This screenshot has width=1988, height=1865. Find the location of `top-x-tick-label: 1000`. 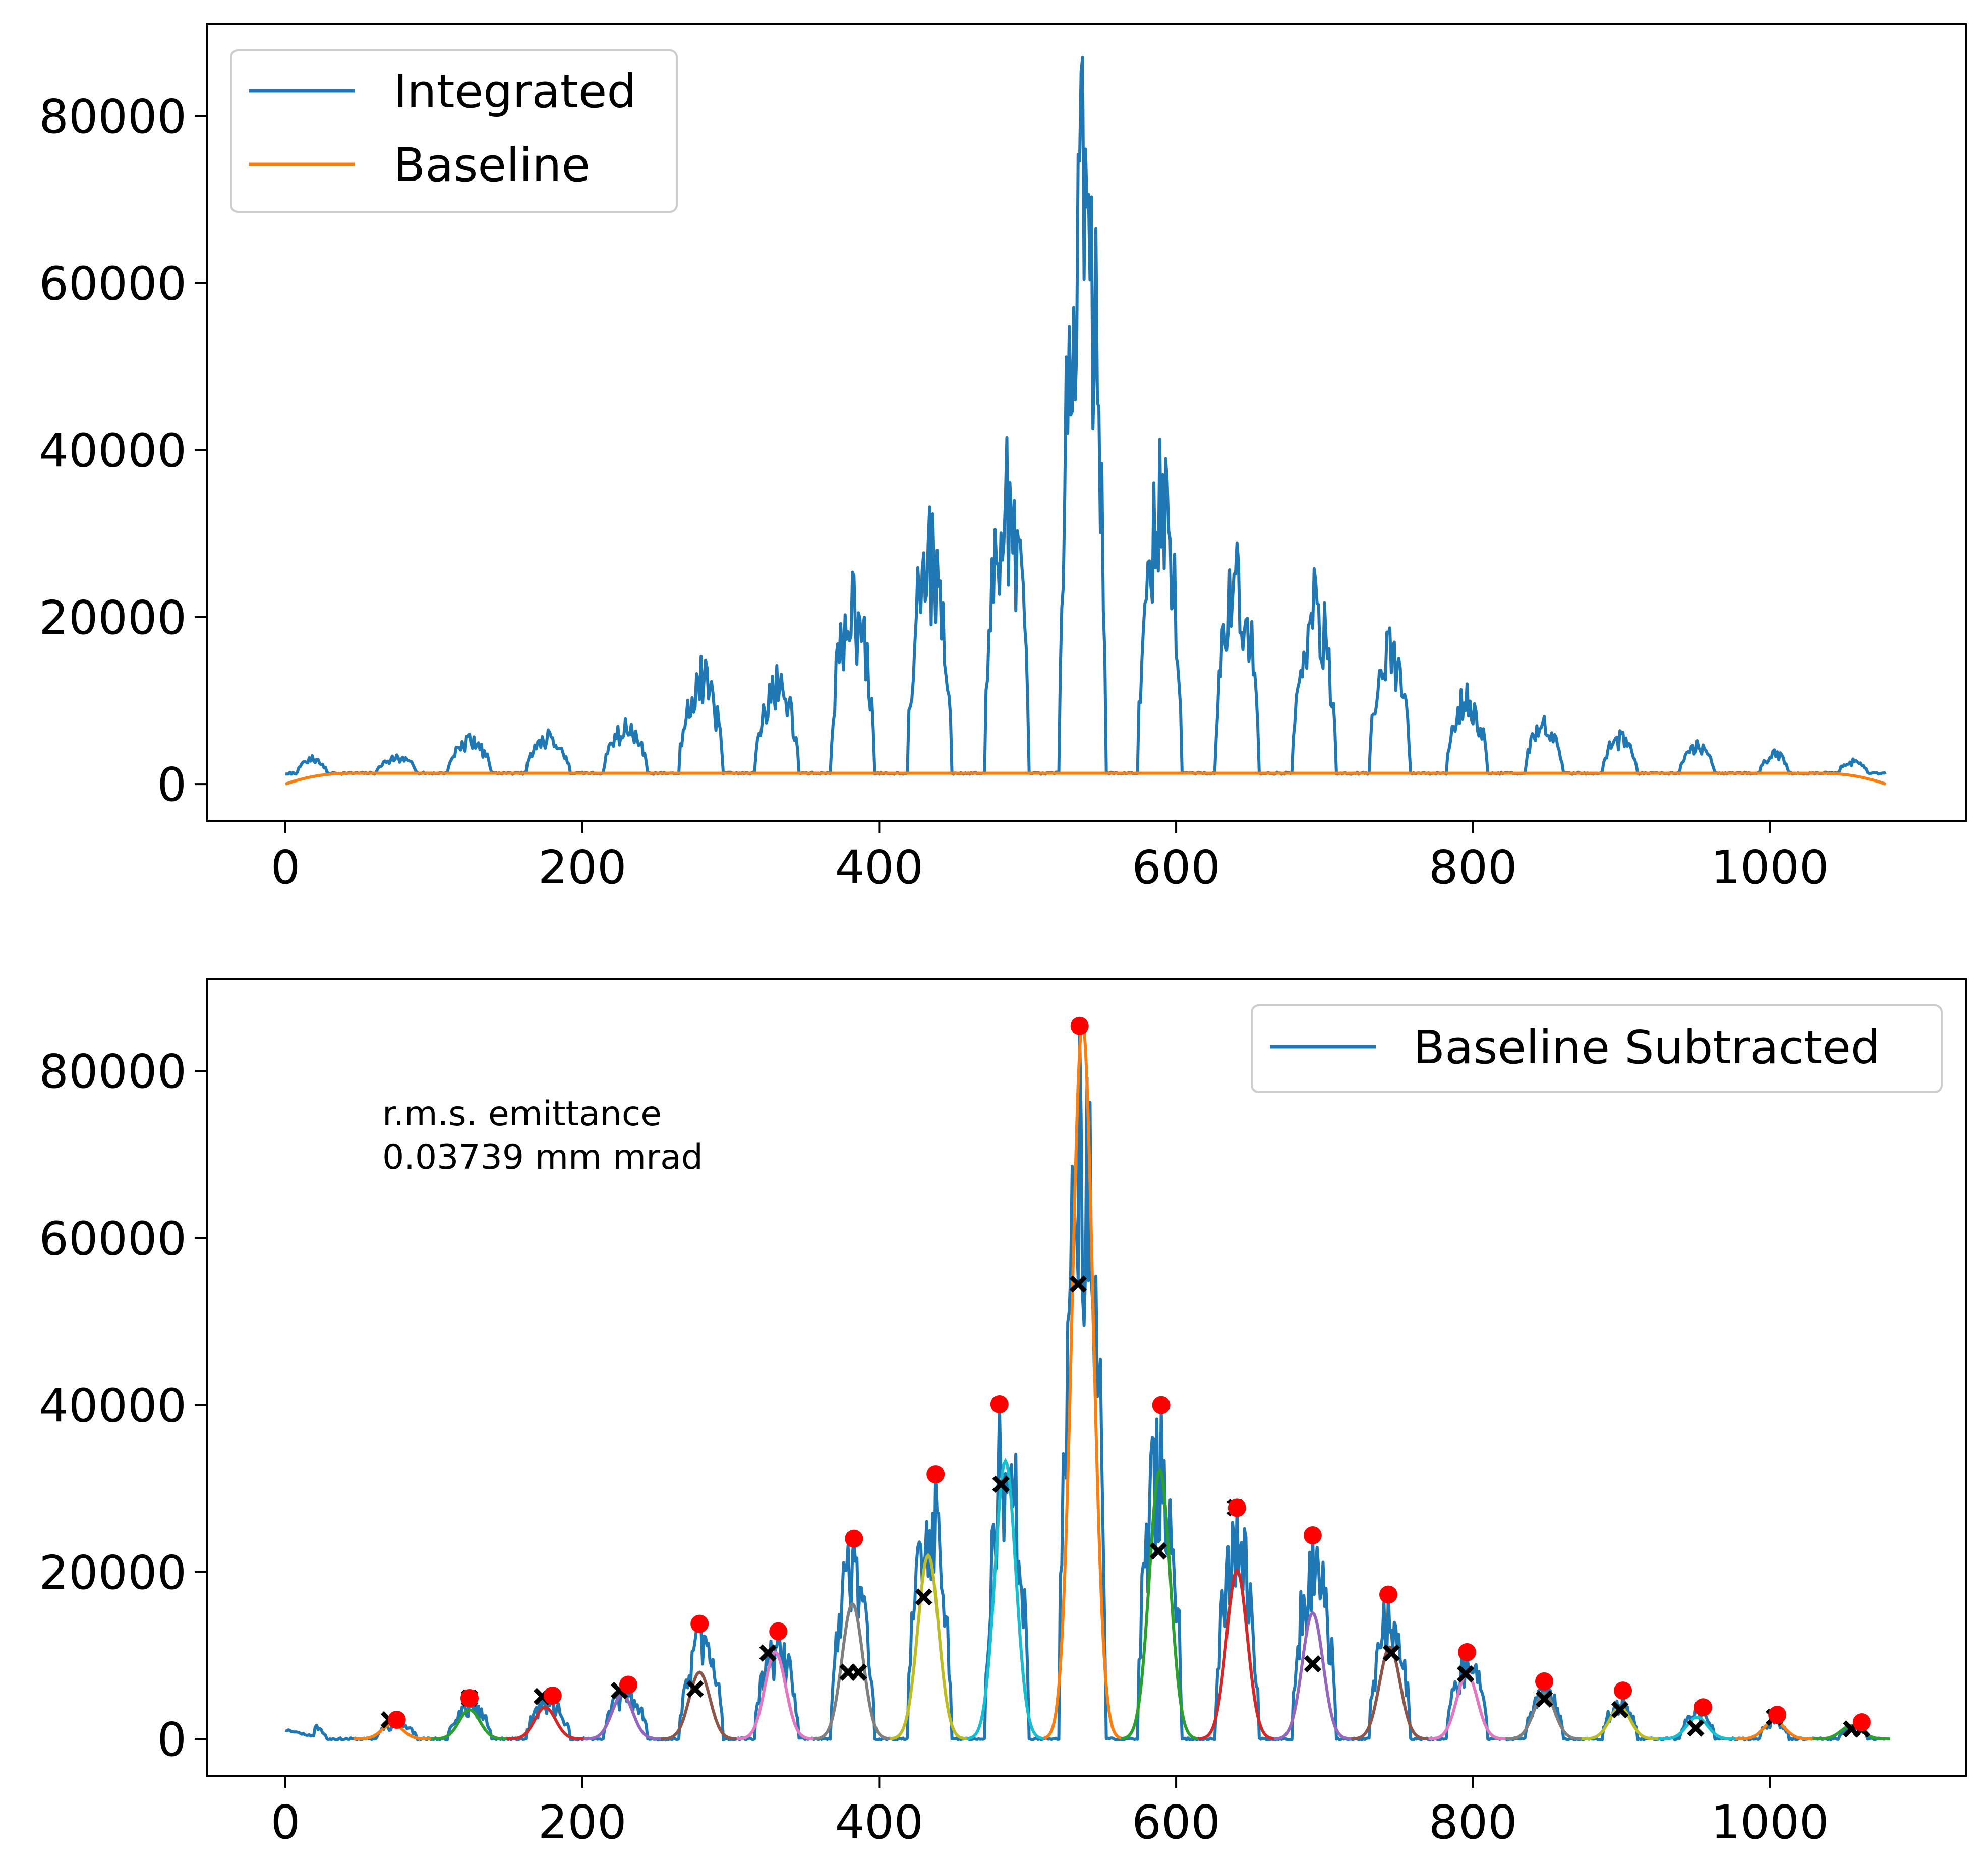

top-x-tick-label: 1000 is located at coordinates (1770, 867).